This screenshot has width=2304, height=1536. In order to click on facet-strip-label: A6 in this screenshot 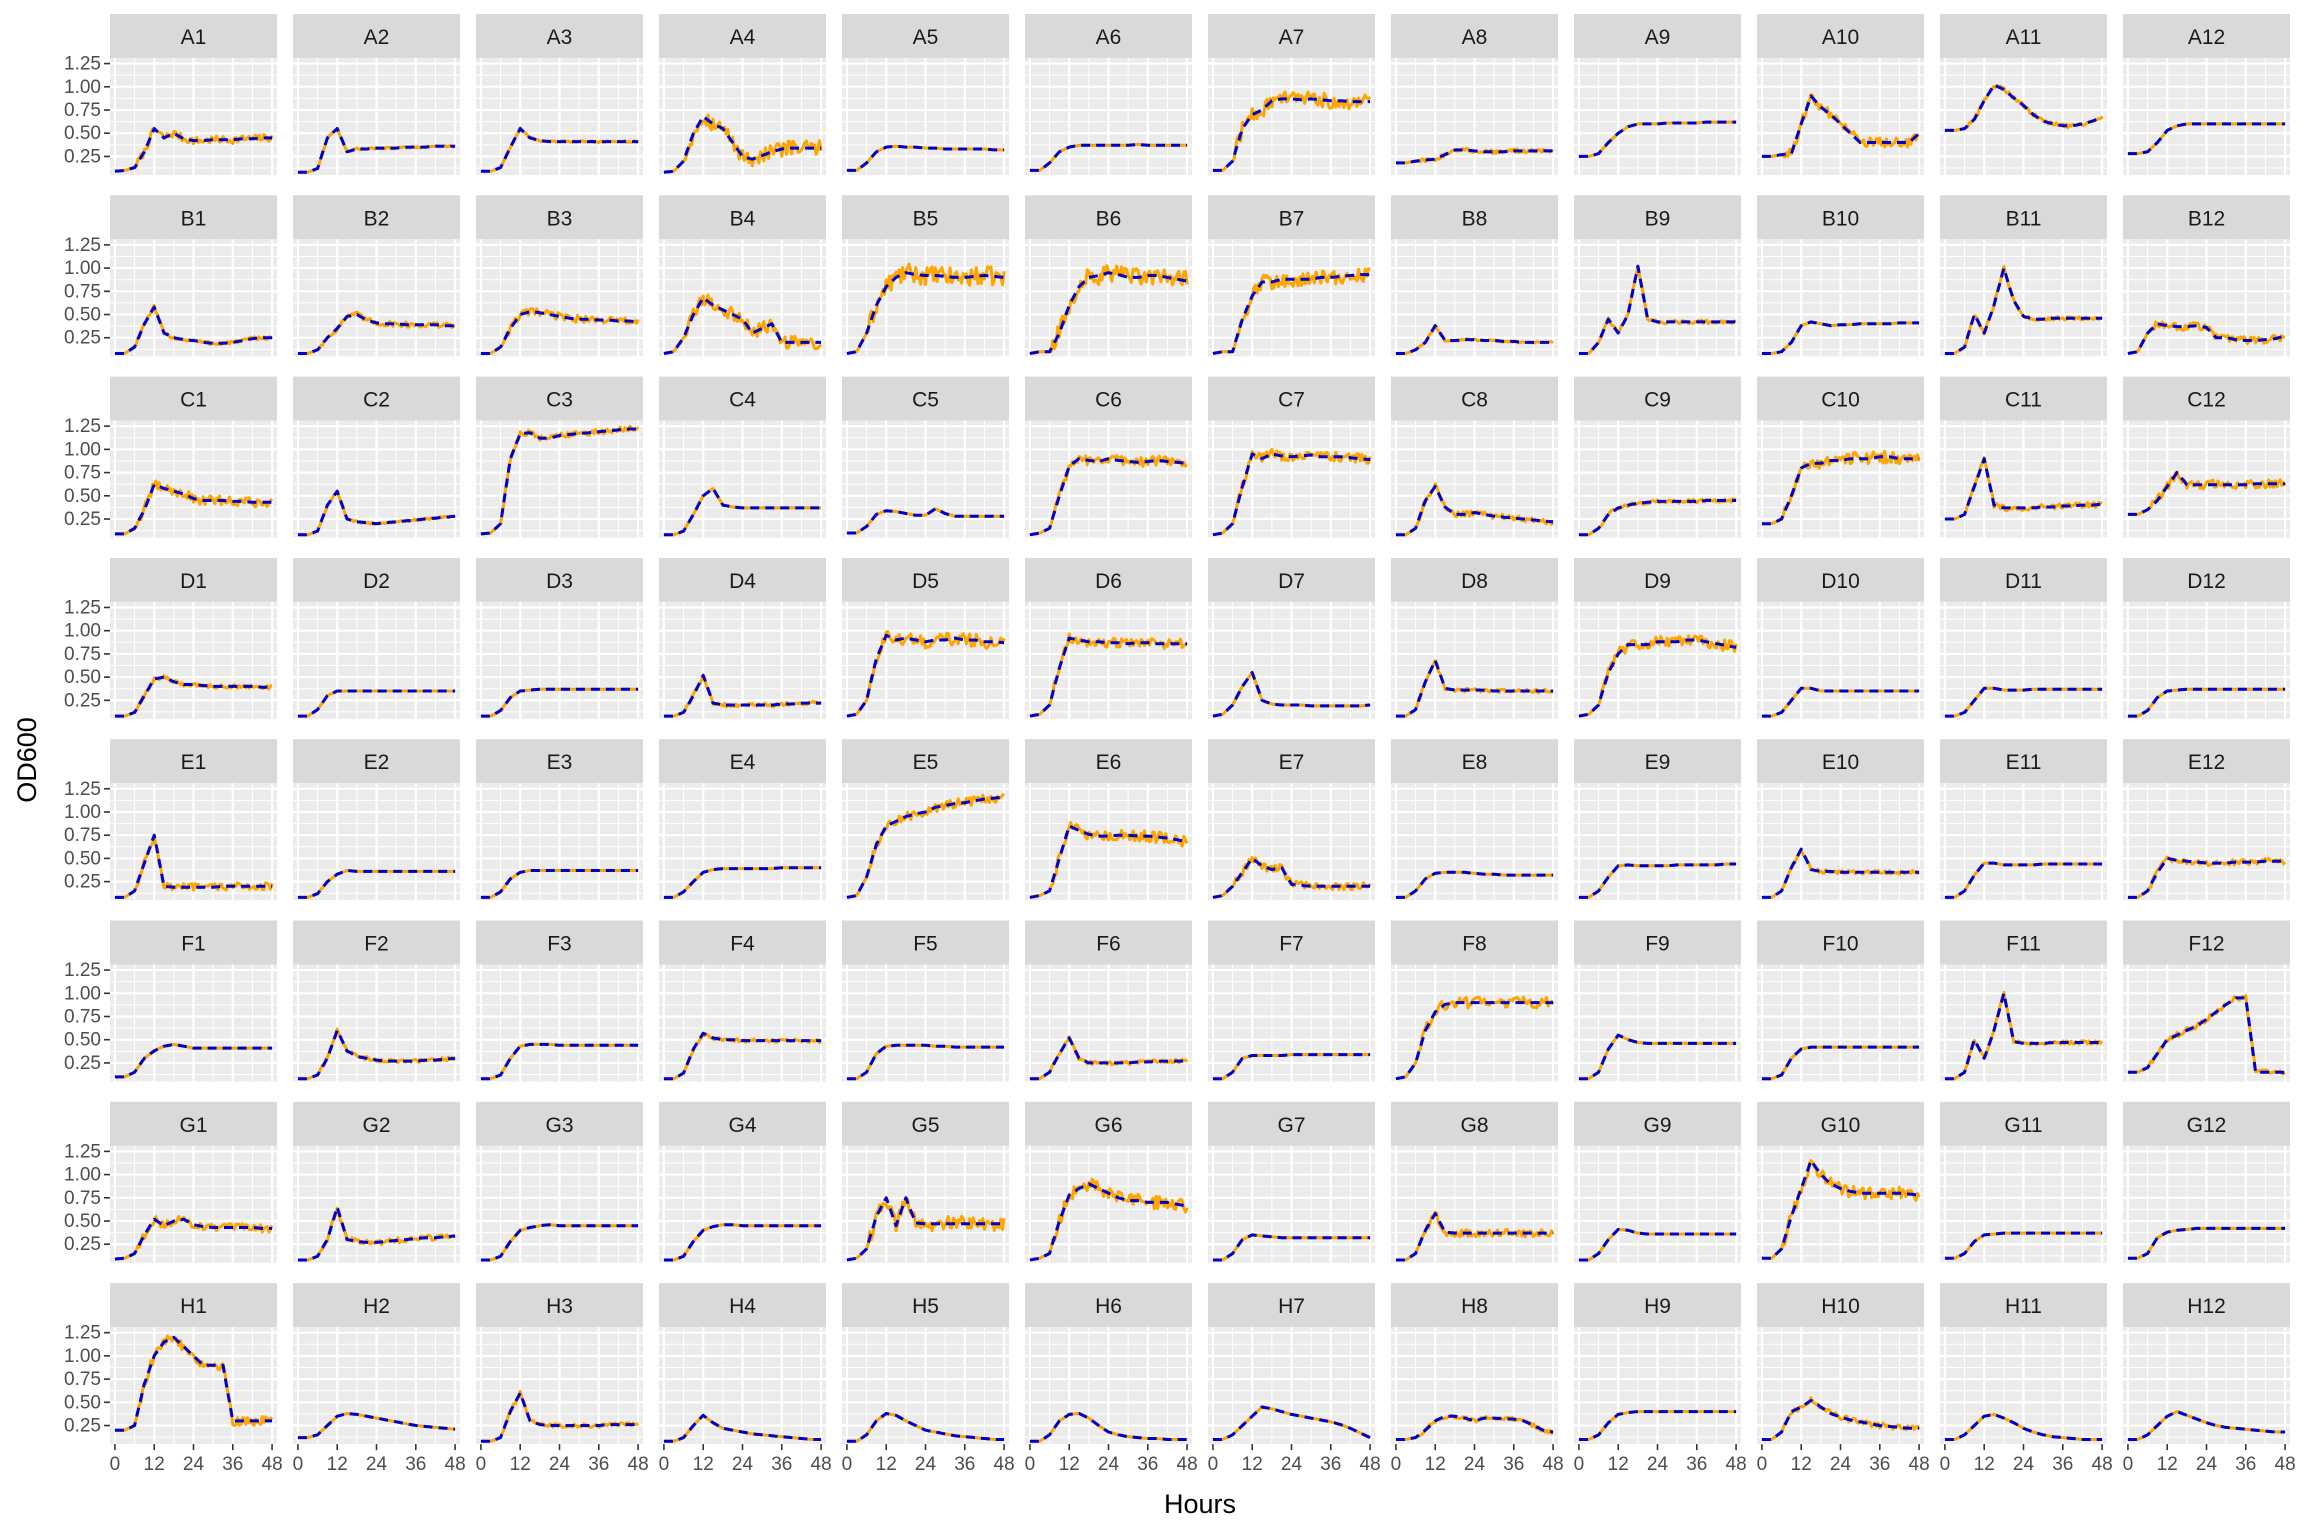, I will do `click(1109, 37)`.